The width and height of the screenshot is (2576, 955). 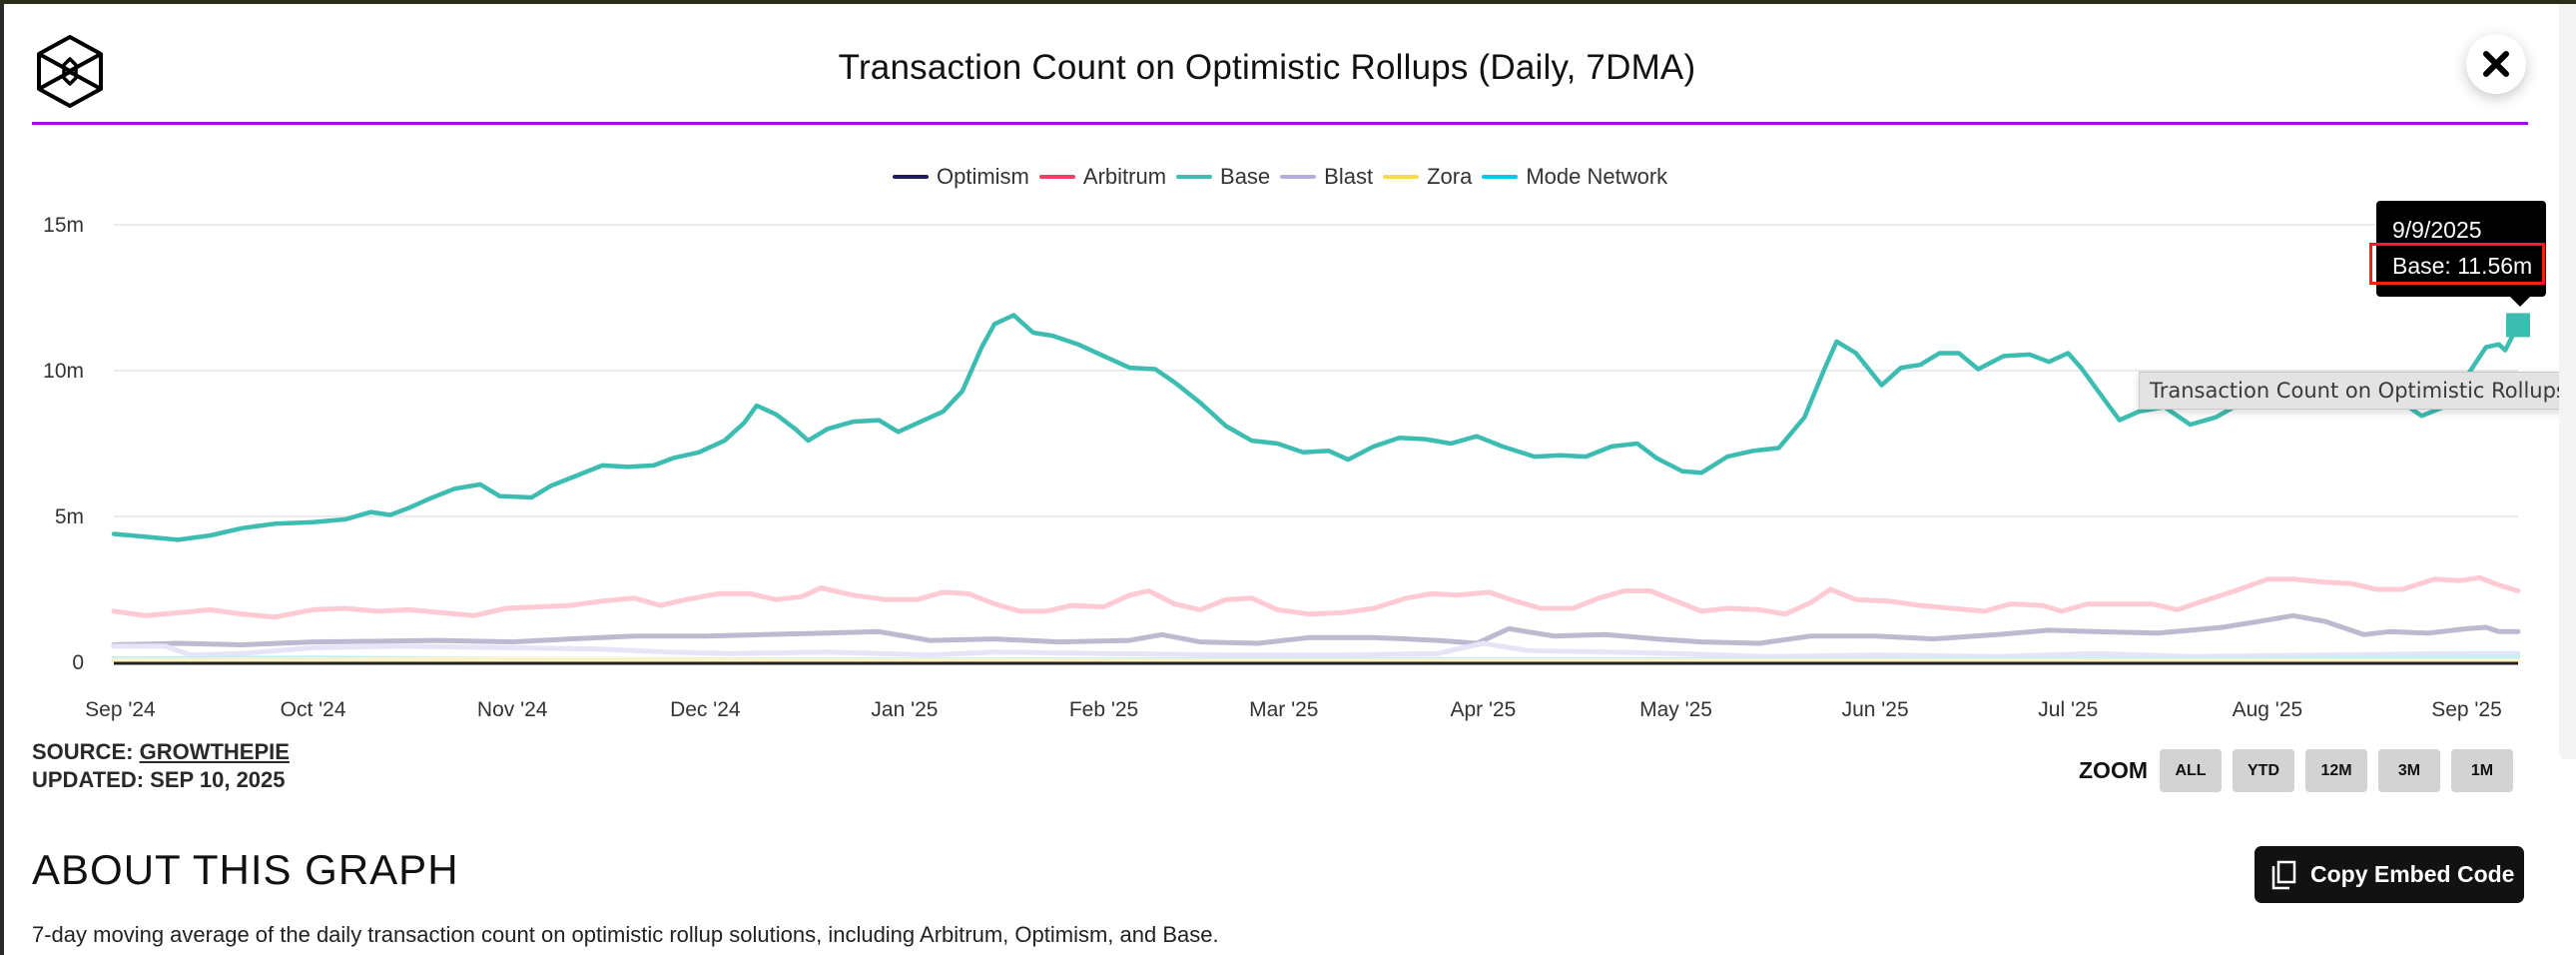 What do you see at coordinates (159, 779) in the screenshot?
I see `updated-date: UPDATED: SEP 10, 2025` at bounding box center [159, 779].